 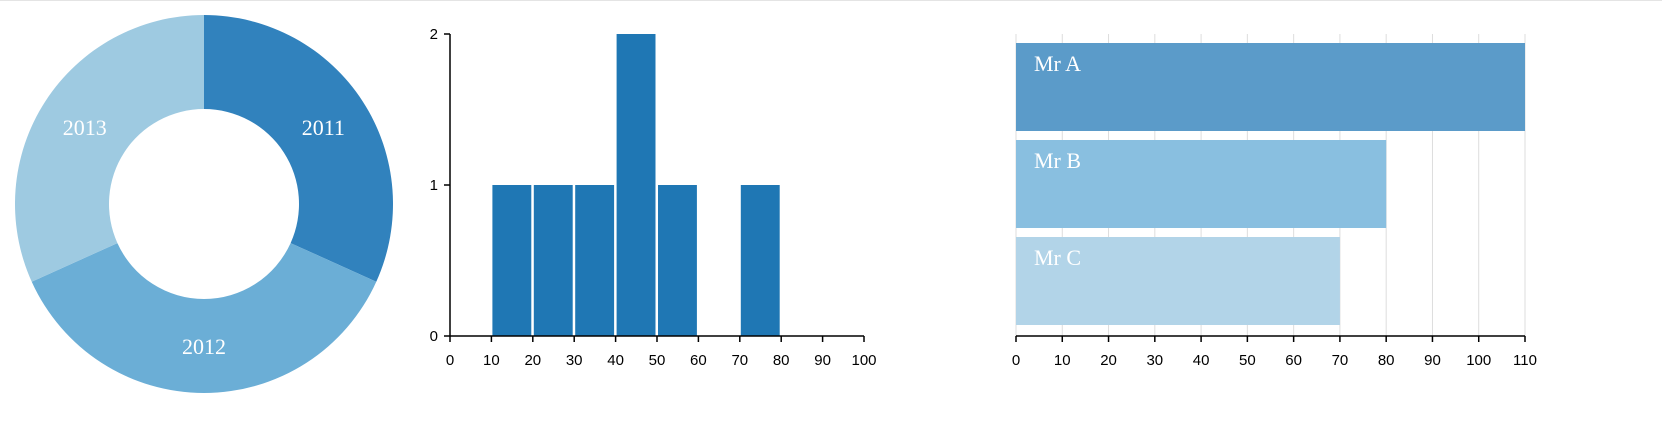 What do you see at coordinates (298, 148) in the screenshot?
I see `pie-slice-2011` at bounding box center [298, 148].